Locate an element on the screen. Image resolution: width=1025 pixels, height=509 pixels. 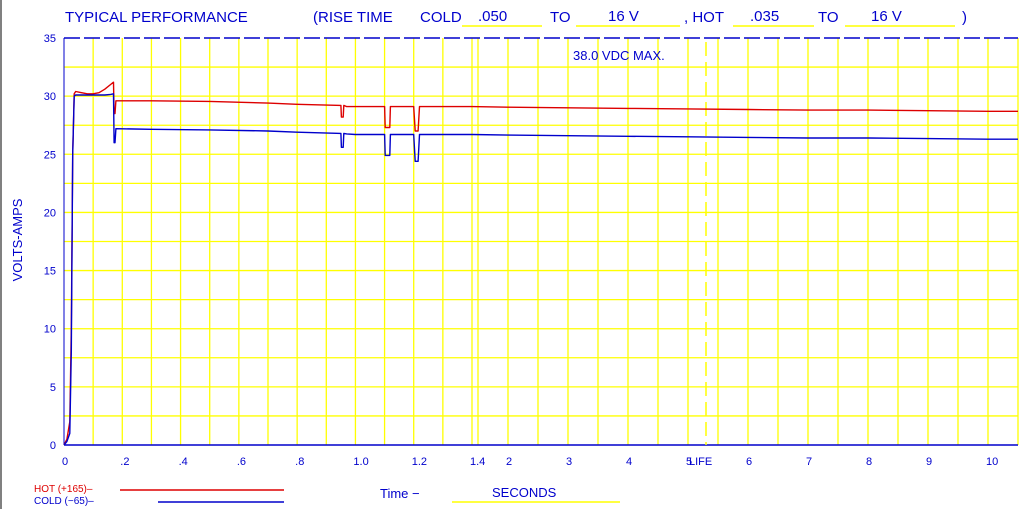
x-tick-label: 6 is located at coordinates (749, 462).